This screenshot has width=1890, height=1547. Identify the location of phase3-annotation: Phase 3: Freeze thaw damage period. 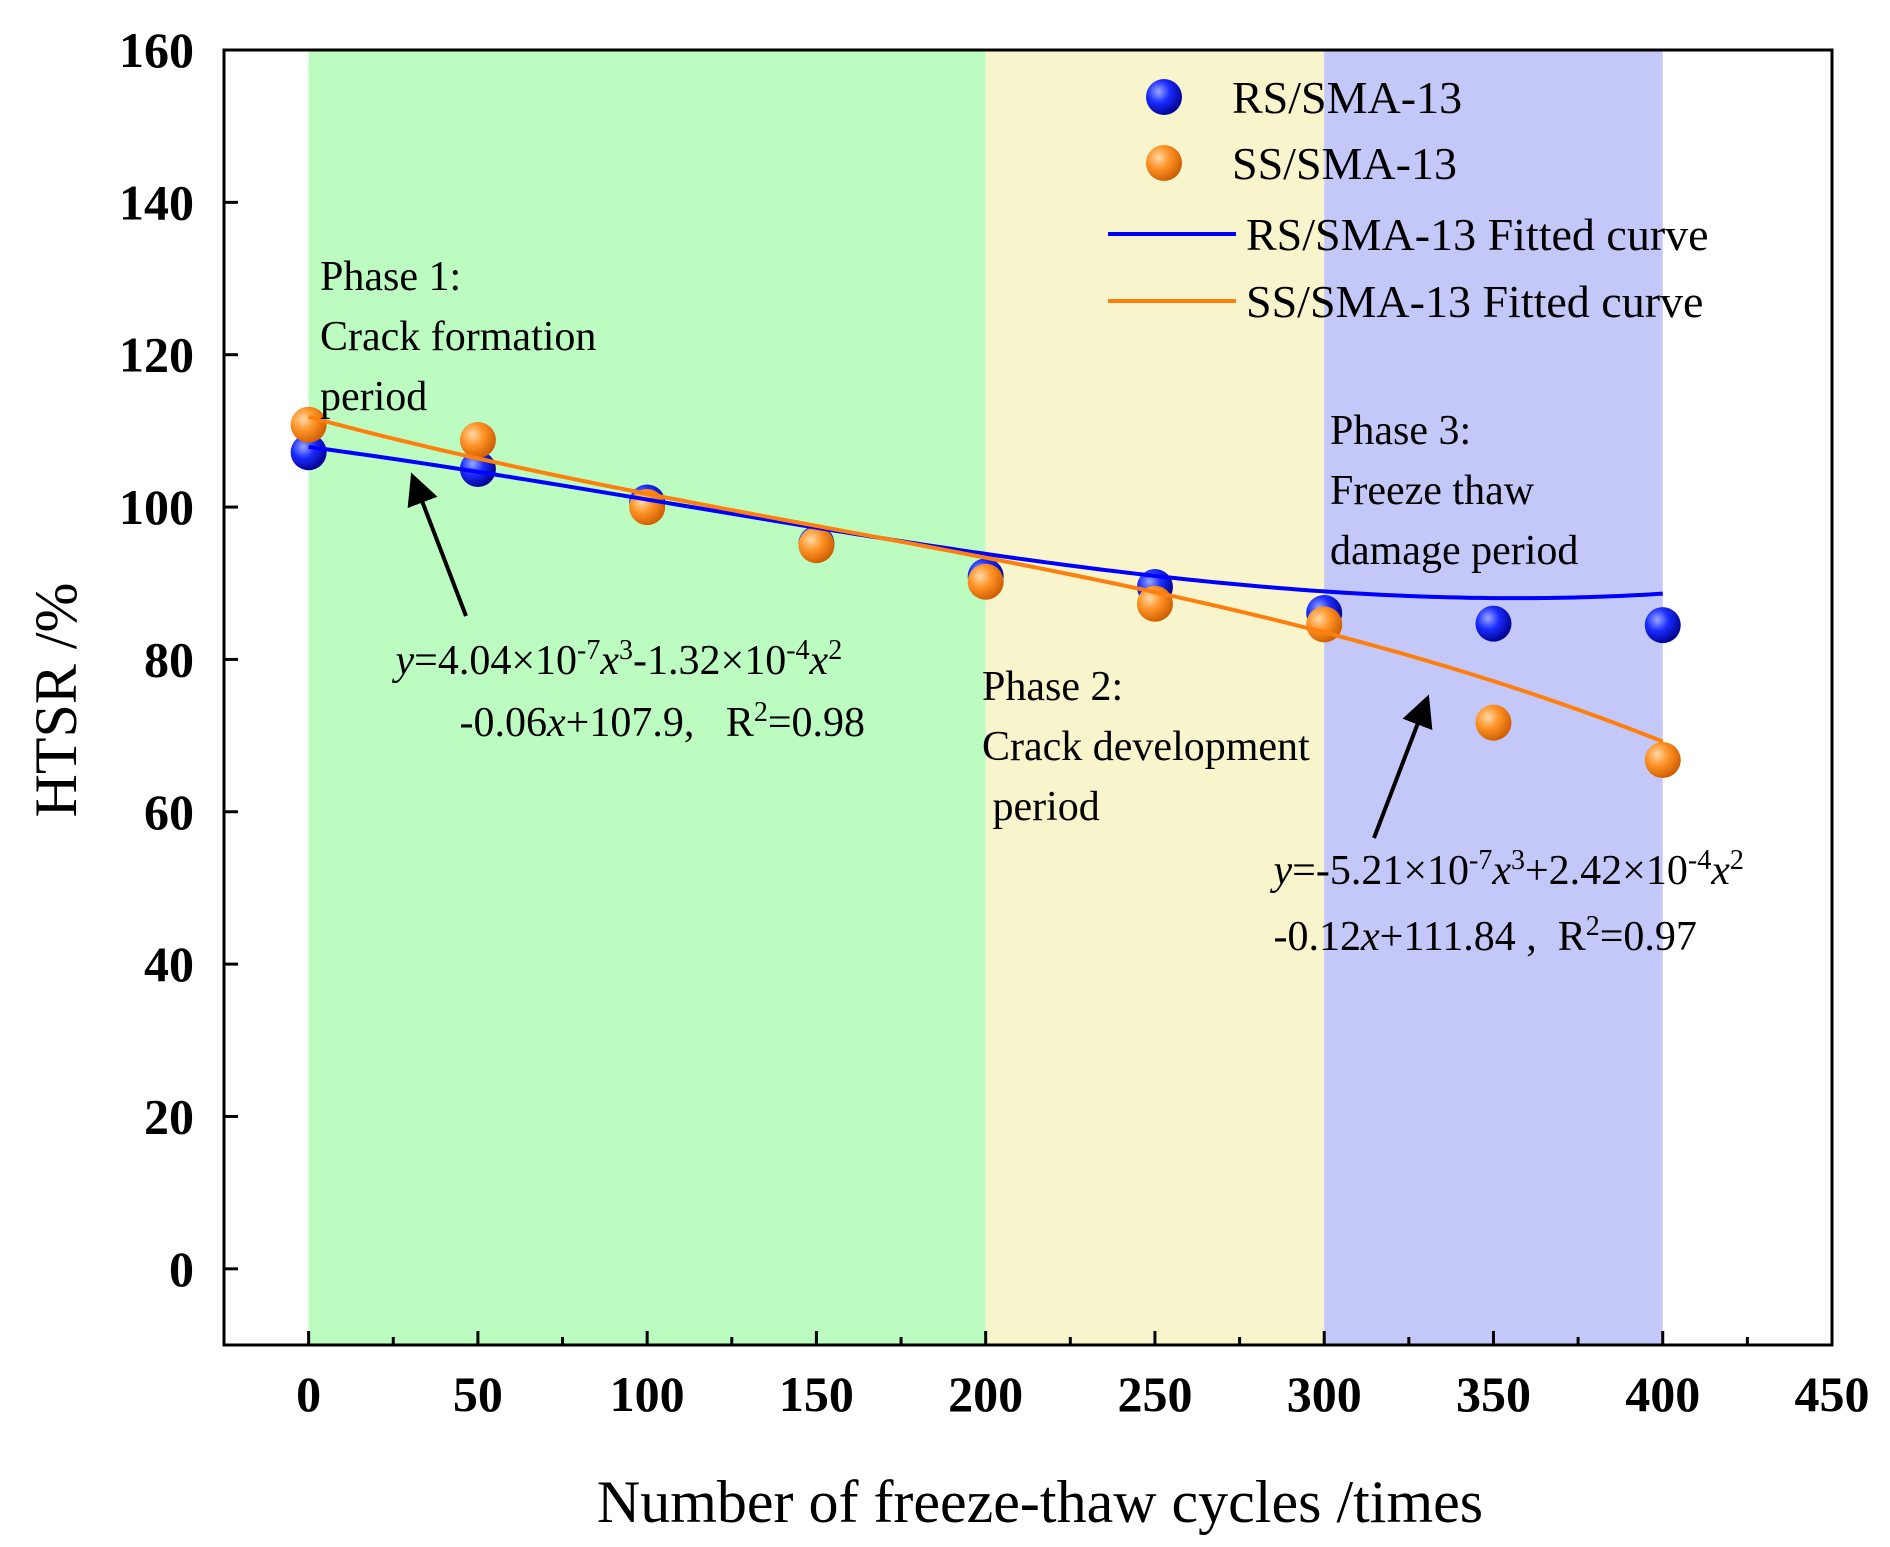
(1454, 491).